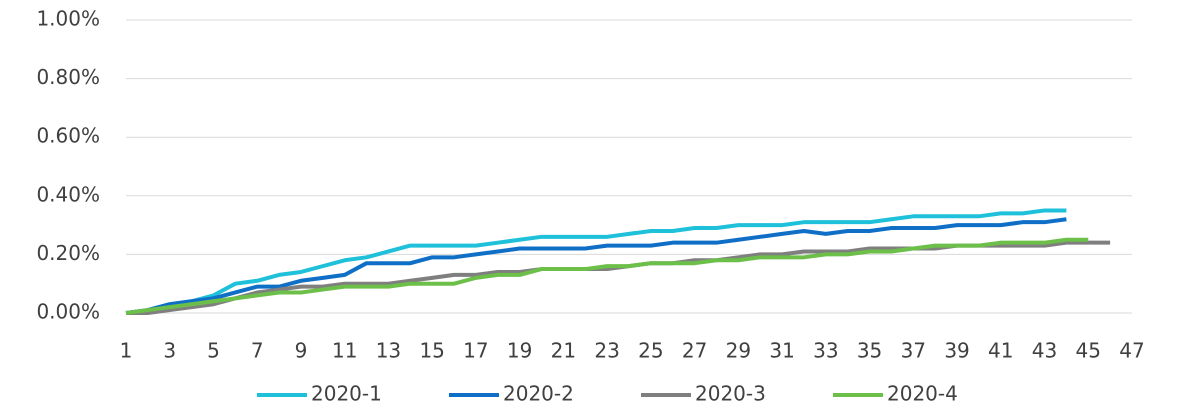 The width and height of the screenshot is (1178, 409). I want to click on legend-label: 2020-1, so click(346, 394).